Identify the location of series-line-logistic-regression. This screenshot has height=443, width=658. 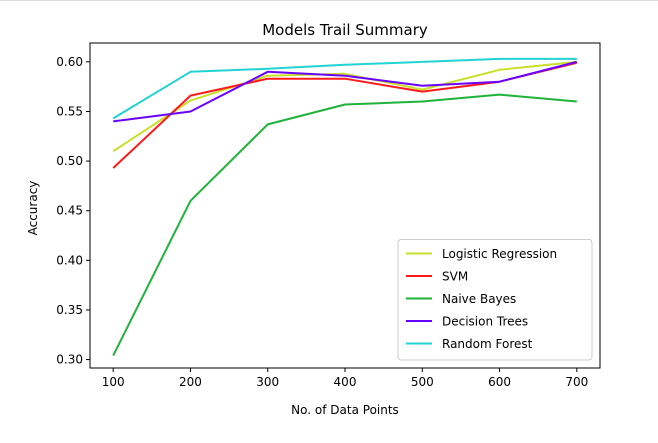
(344, 106).